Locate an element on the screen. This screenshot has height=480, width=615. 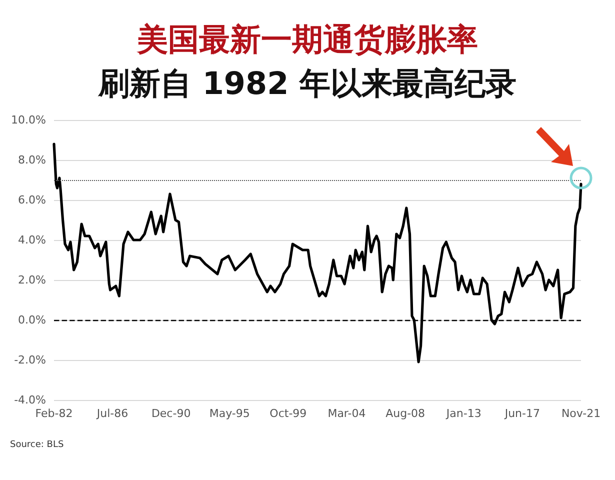
y-tick-label: -2.0% is located at coordinates (30, 360).